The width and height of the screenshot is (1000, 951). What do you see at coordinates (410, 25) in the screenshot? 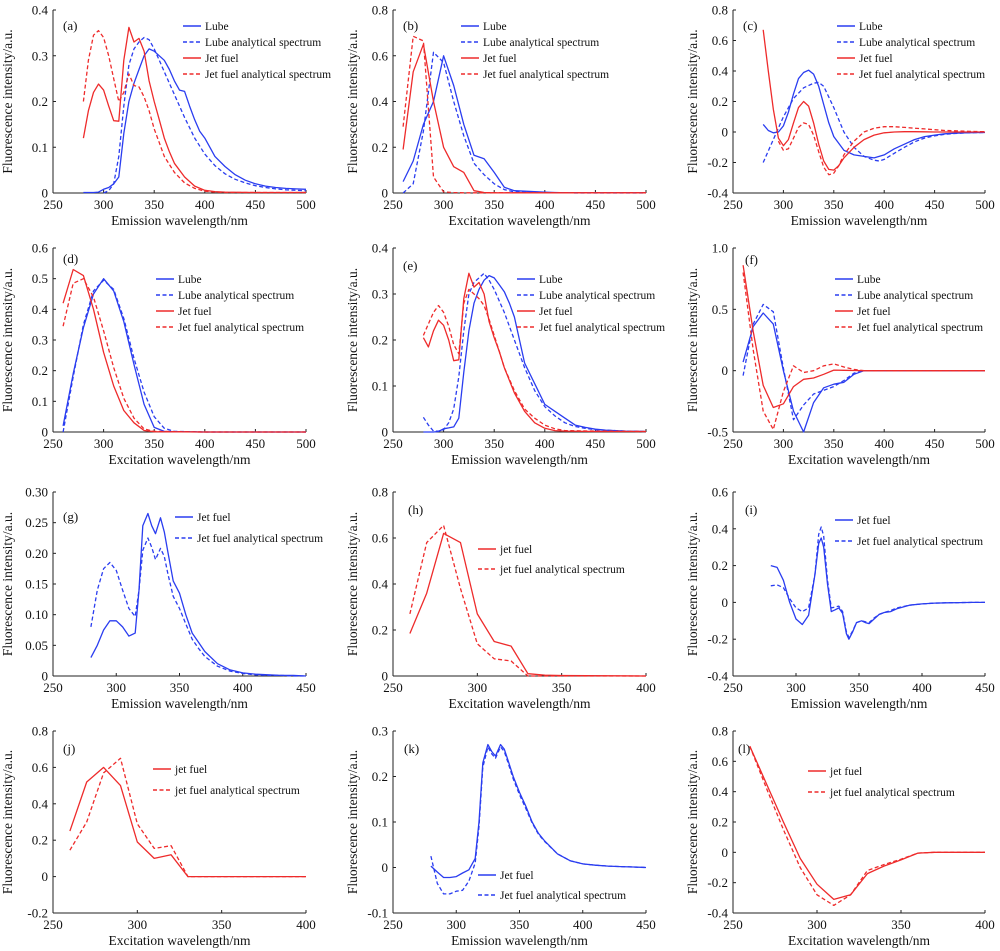
I see `panel-label: (b)` at bounding box center [410, 25].